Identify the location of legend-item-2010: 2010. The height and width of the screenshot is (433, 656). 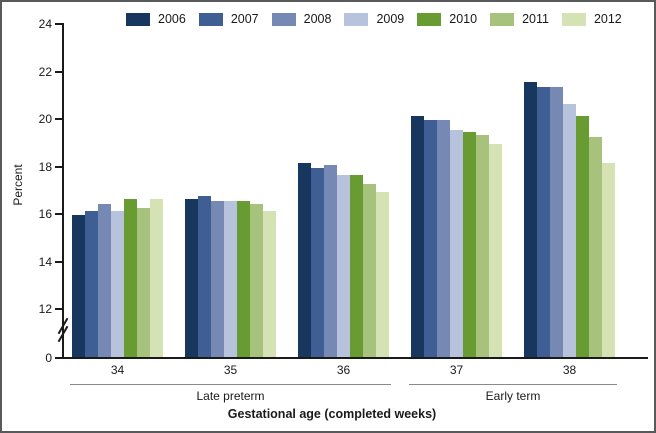
(447, 19).